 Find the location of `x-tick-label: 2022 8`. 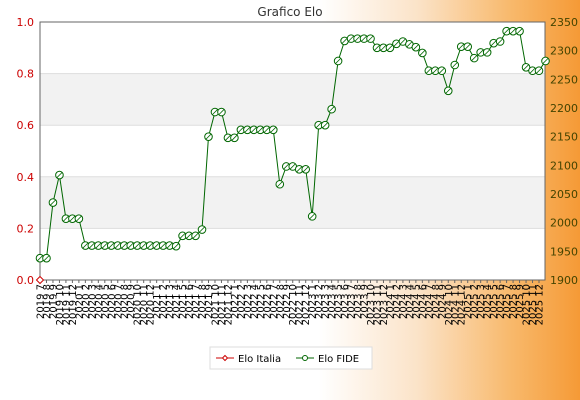

x-tick-label: 2022 8 is located at coordinates (280, 301).